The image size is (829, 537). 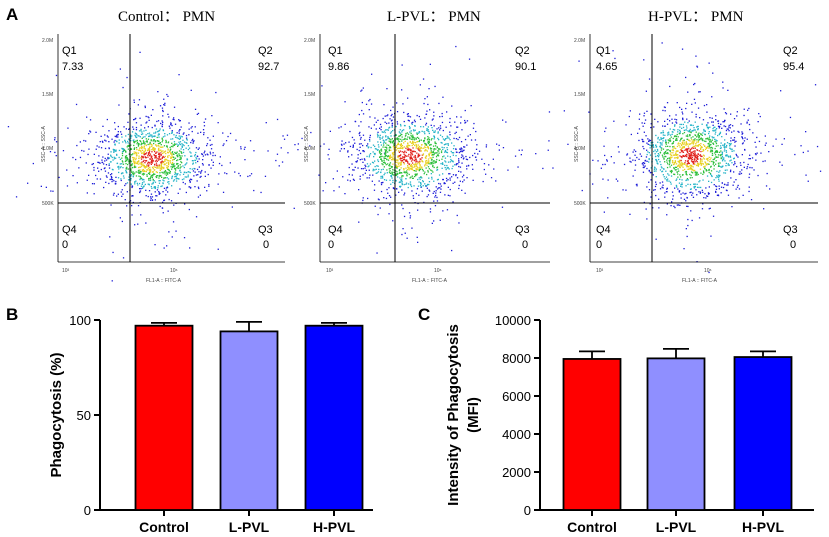 What do you see at coordinates (338, 67) in the screenshot?
I see `q1-value: 9.86` at bounding box center [338, 67].